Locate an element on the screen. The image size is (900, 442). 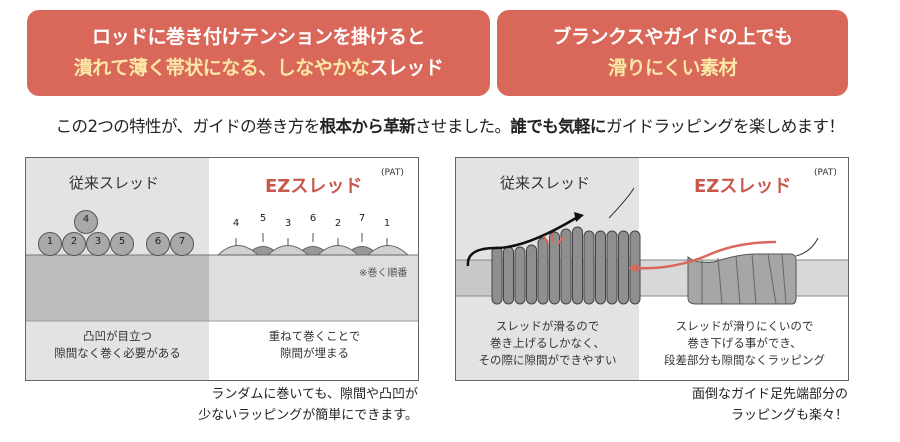
caption-line: 巻き下げる事ができ、 is located at coordinates (744, 343).